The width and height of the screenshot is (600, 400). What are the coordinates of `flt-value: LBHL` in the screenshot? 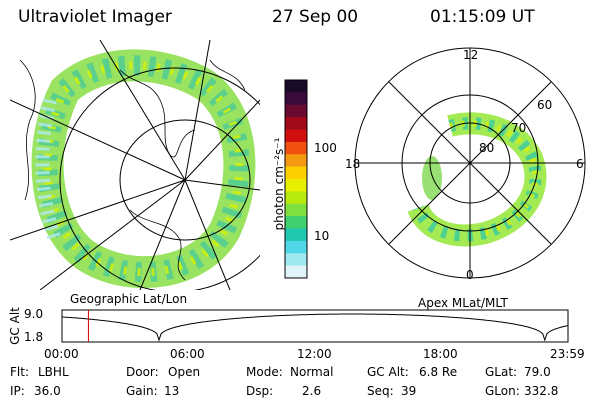 It's located at (53, 372).